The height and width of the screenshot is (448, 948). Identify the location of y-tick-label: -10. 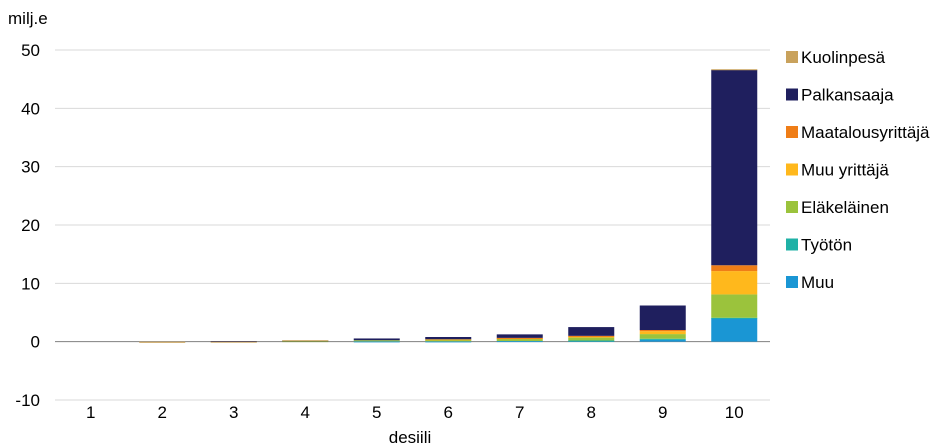
(27, 400).